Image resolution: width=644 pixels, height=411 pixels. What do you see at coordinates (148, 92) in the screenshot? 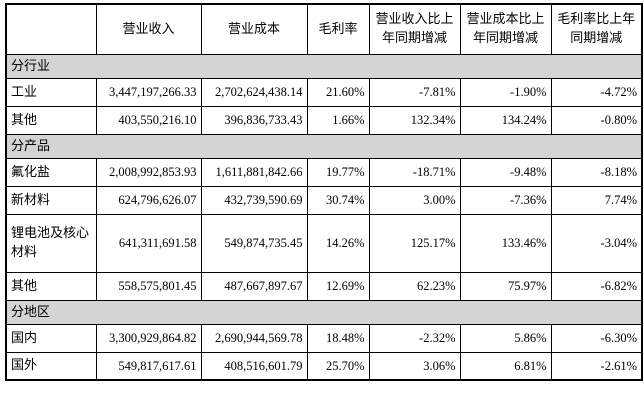
I see `cell-operating-revenue: 3,447,197,266.33` at bounding box center [148, 92].